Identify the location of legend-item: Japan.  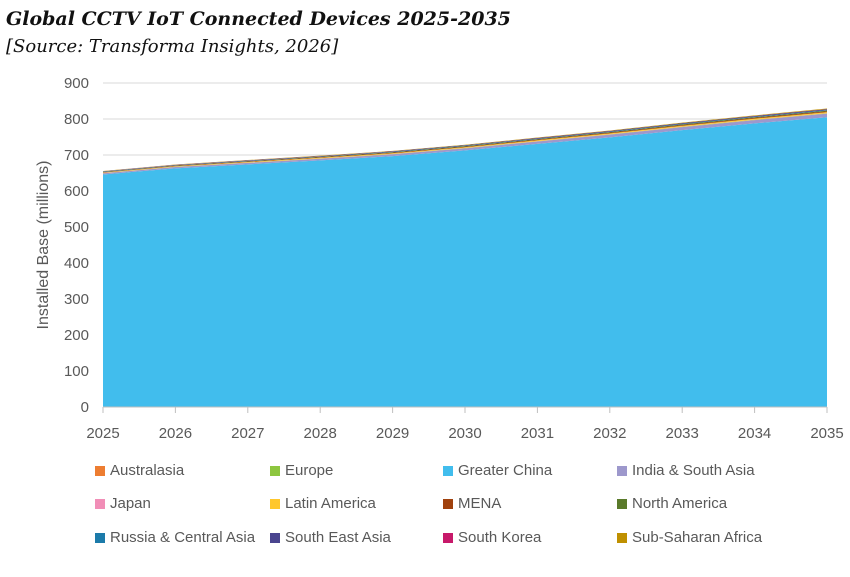
(123, 503).